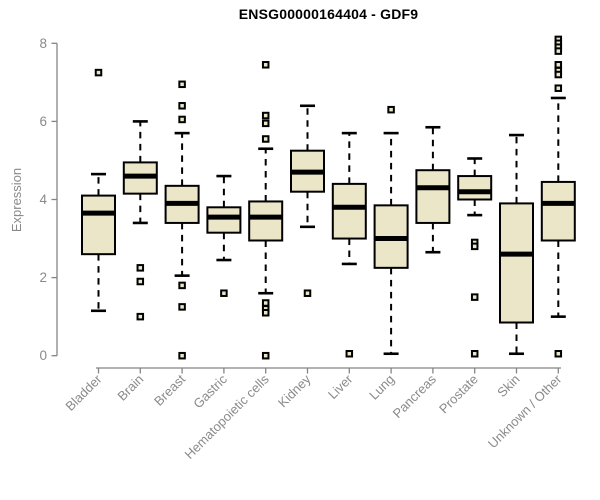 This screenshot has width=600, height=500. Describe the element at coordinates (294, 390) in the screenshot. I see `x-category-label: Kidney` at that location.